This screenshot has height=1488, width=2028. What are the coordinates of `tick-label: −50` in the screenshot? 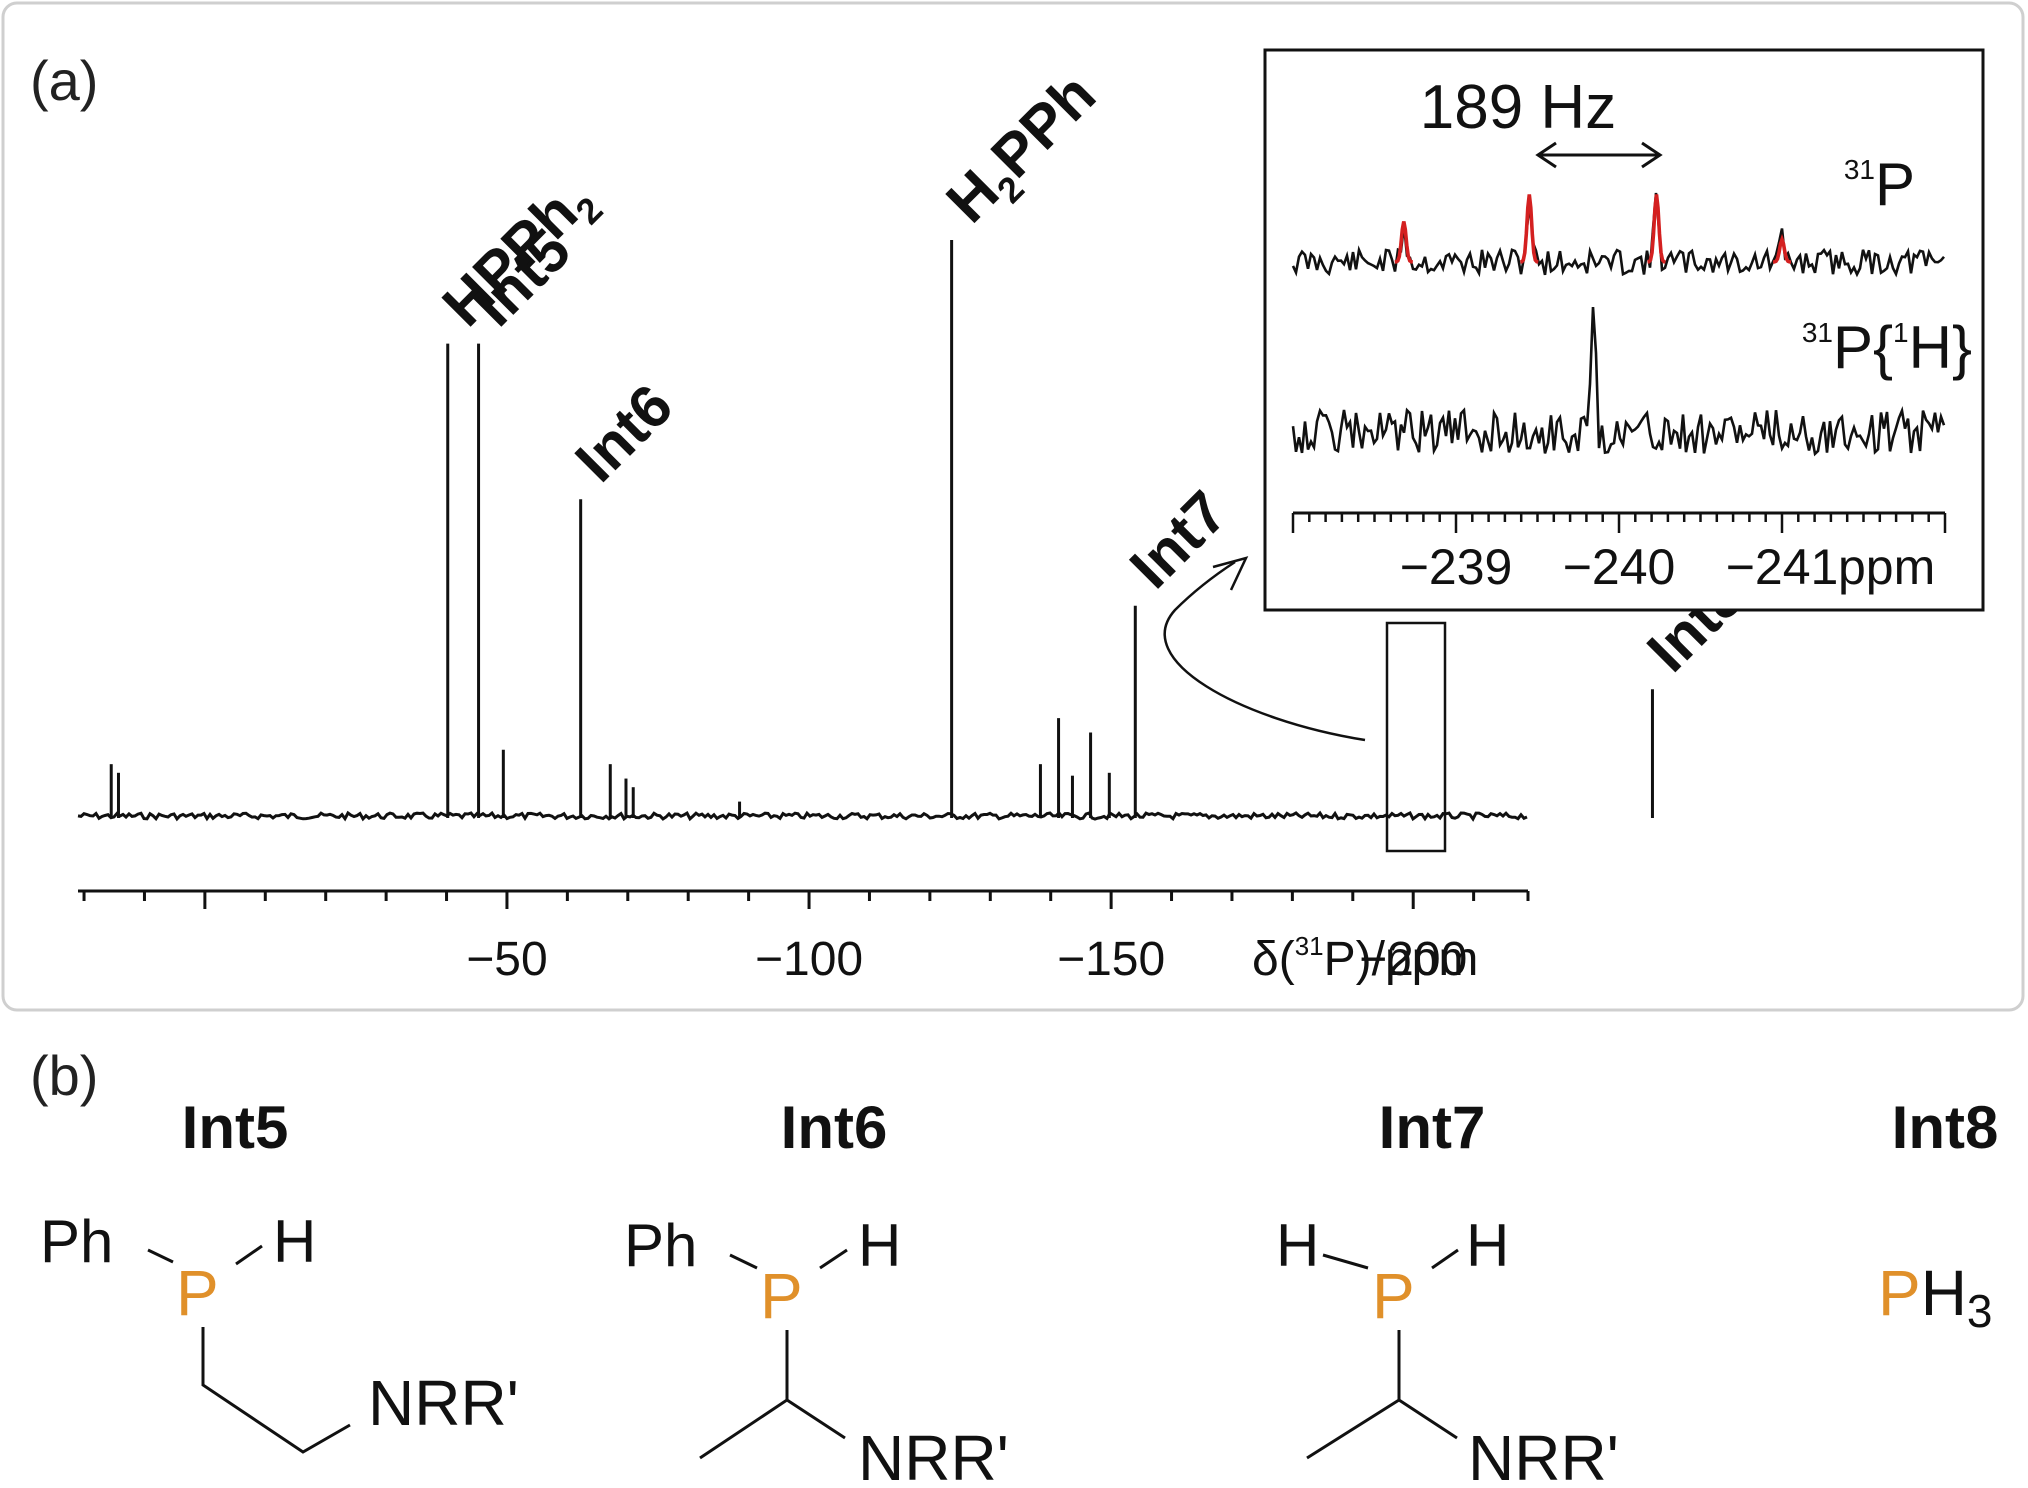 It's located at (506, 959).